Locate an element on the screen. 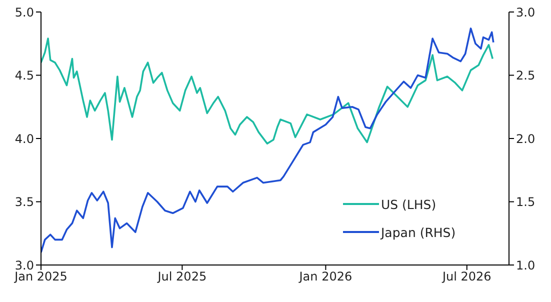 This screenshot has width=551, height=302. y-tick-label: 4.0 is located at coordinates (24, 139).